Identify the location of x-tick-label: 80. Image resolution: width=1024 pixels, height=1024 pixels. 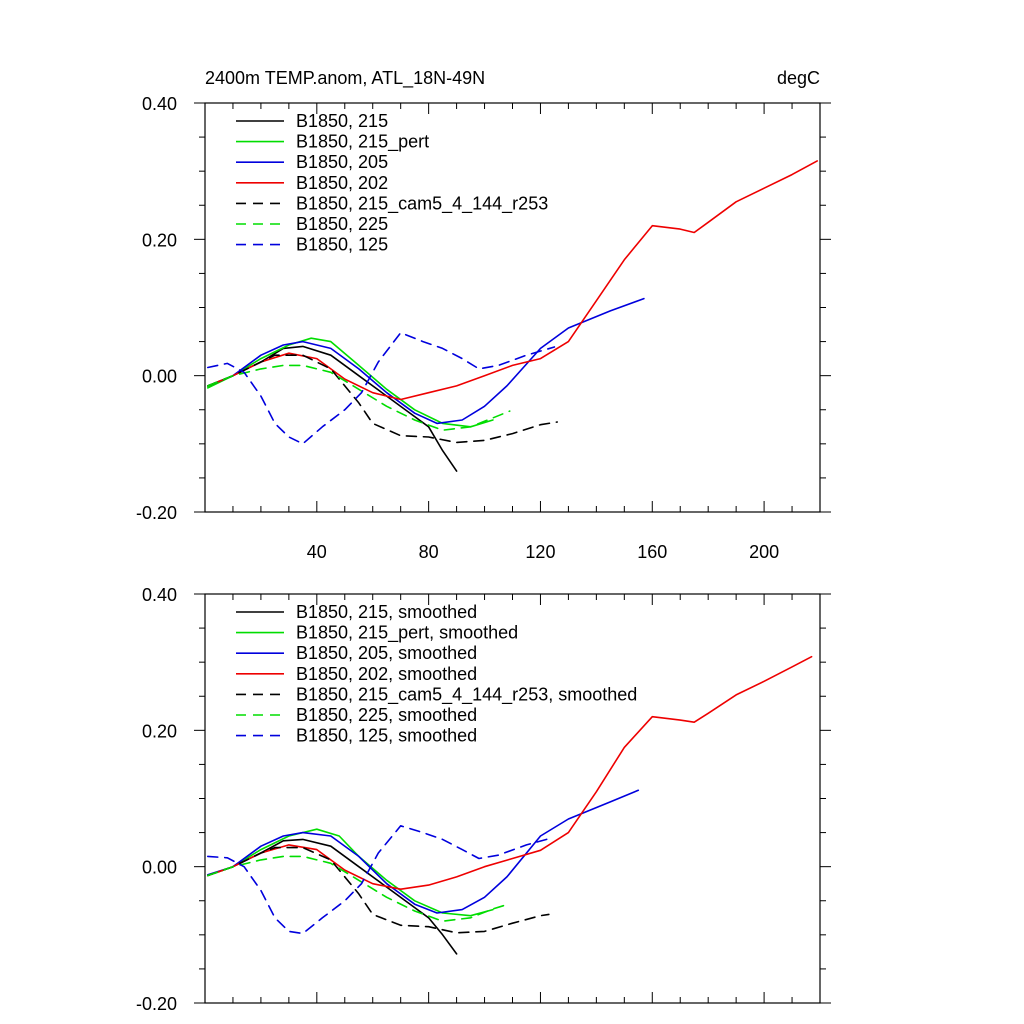
(429, 552).